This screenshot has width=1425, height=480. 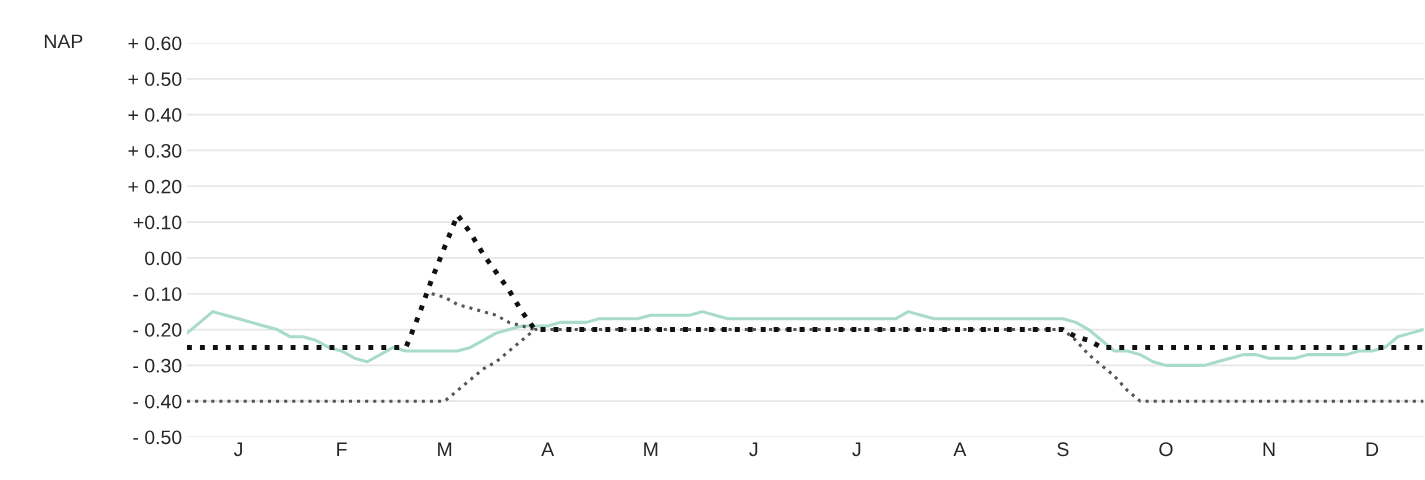 What do you see at coordinates (157, 437) in the screenshot?
I see `y-tick-label: - 0.50` at bounding box center [157, 437].